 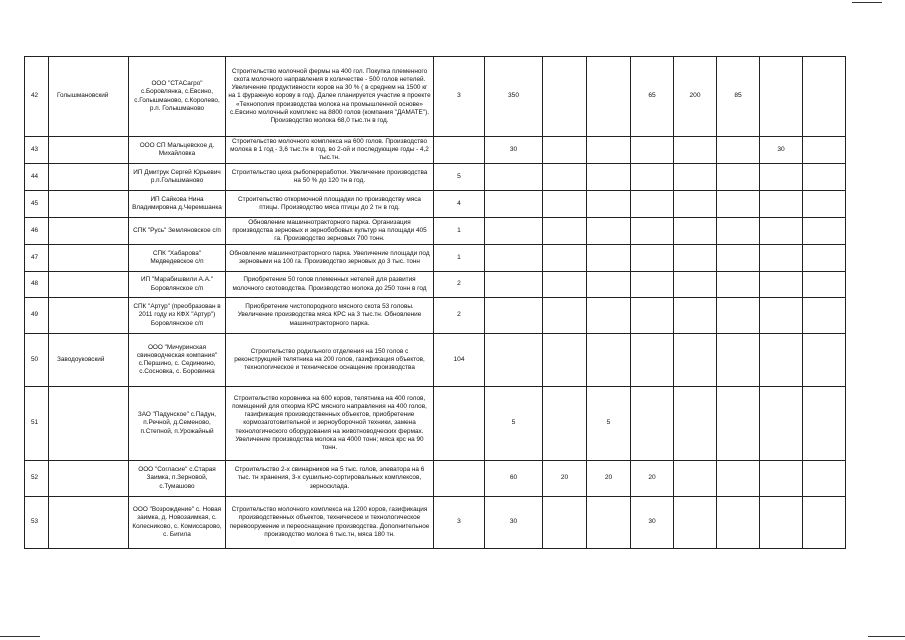 What do you see at coordinates (36, 423) in the screenshot?
I see `row-number-cell: 51` at bounding box center [36, 423].